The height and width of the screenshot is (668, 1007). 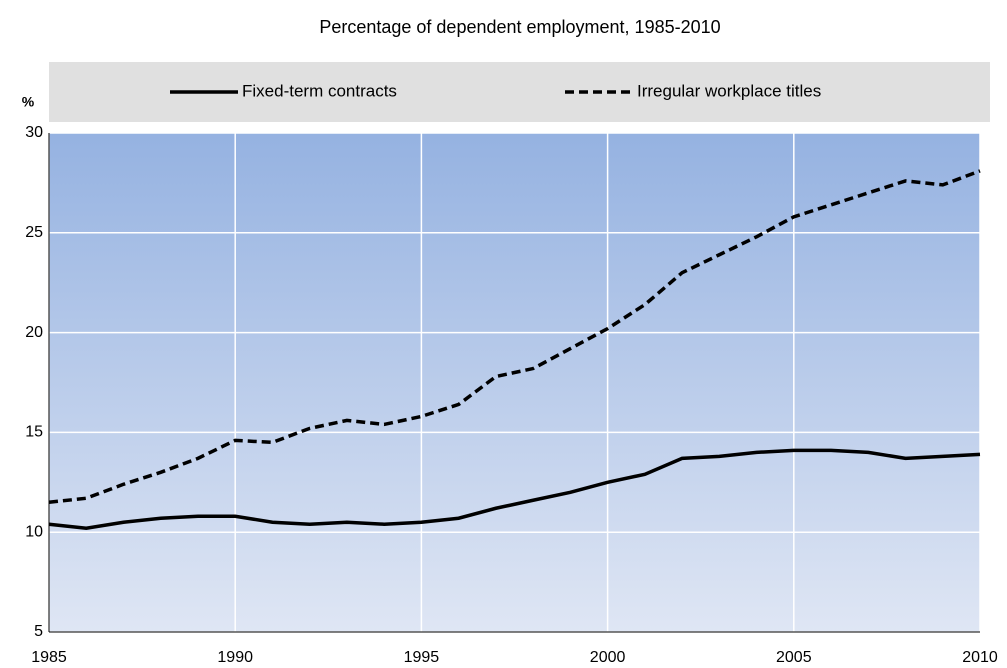 I want to click on y-tick-label: 30, so click(x=34, y=132).